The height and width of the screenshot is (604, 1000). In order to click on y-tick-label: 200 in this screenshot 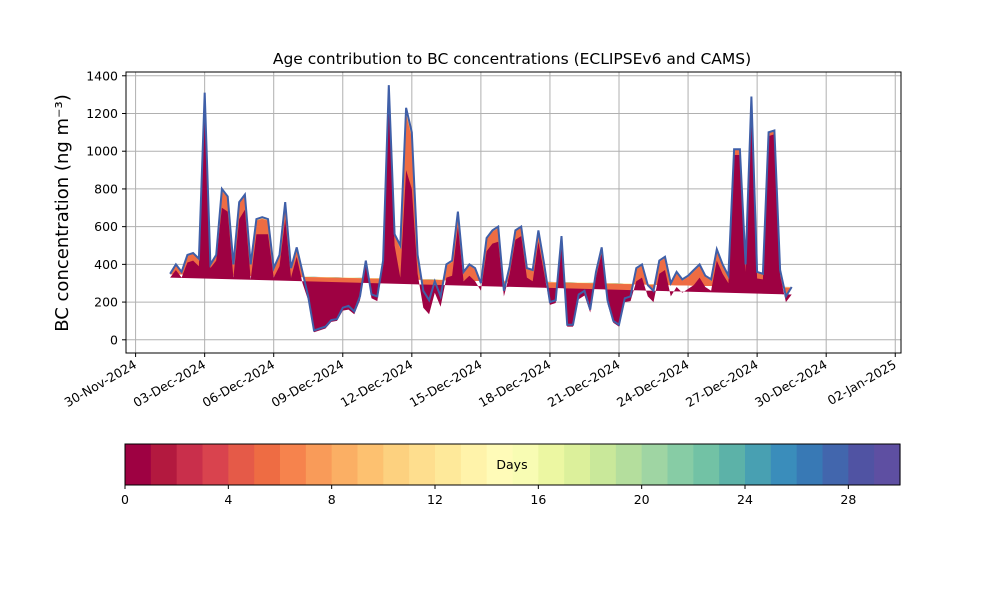, I will do `click(106, 302)`.